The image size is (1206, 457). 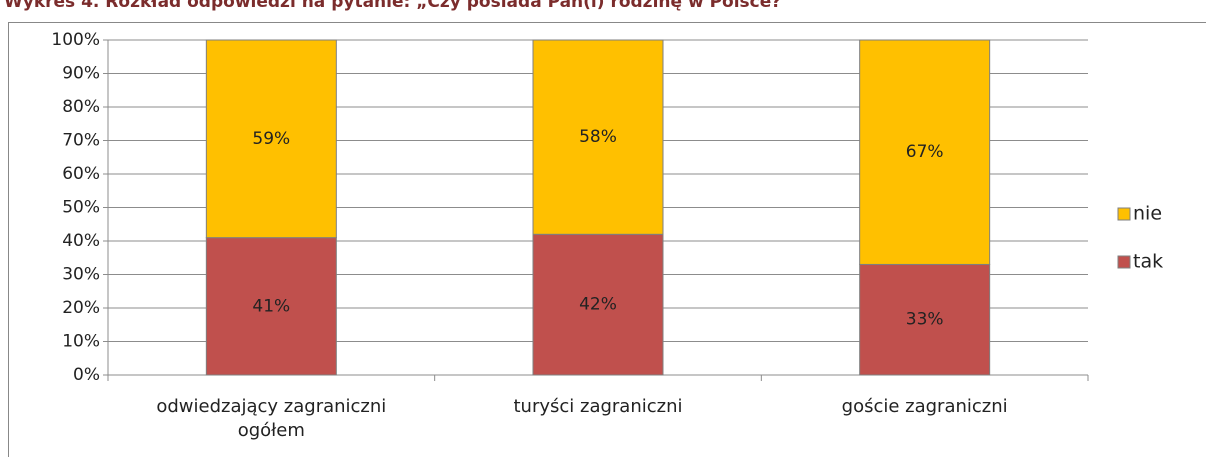 I want to click on y-tick-label: 20%, so click(x=81, y=308).